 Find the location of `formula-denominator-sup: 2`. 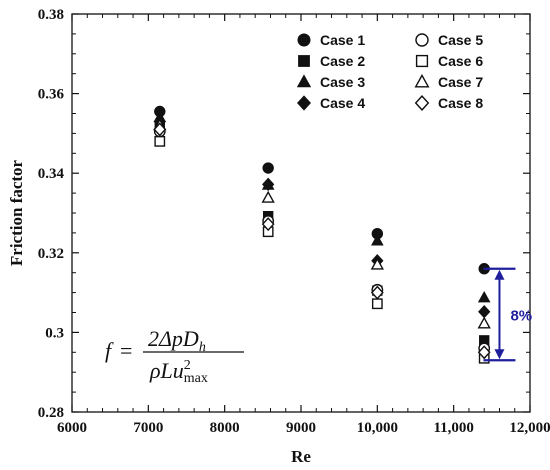

formula-denominator-sup: 2 is located at coordinates (187, 365).